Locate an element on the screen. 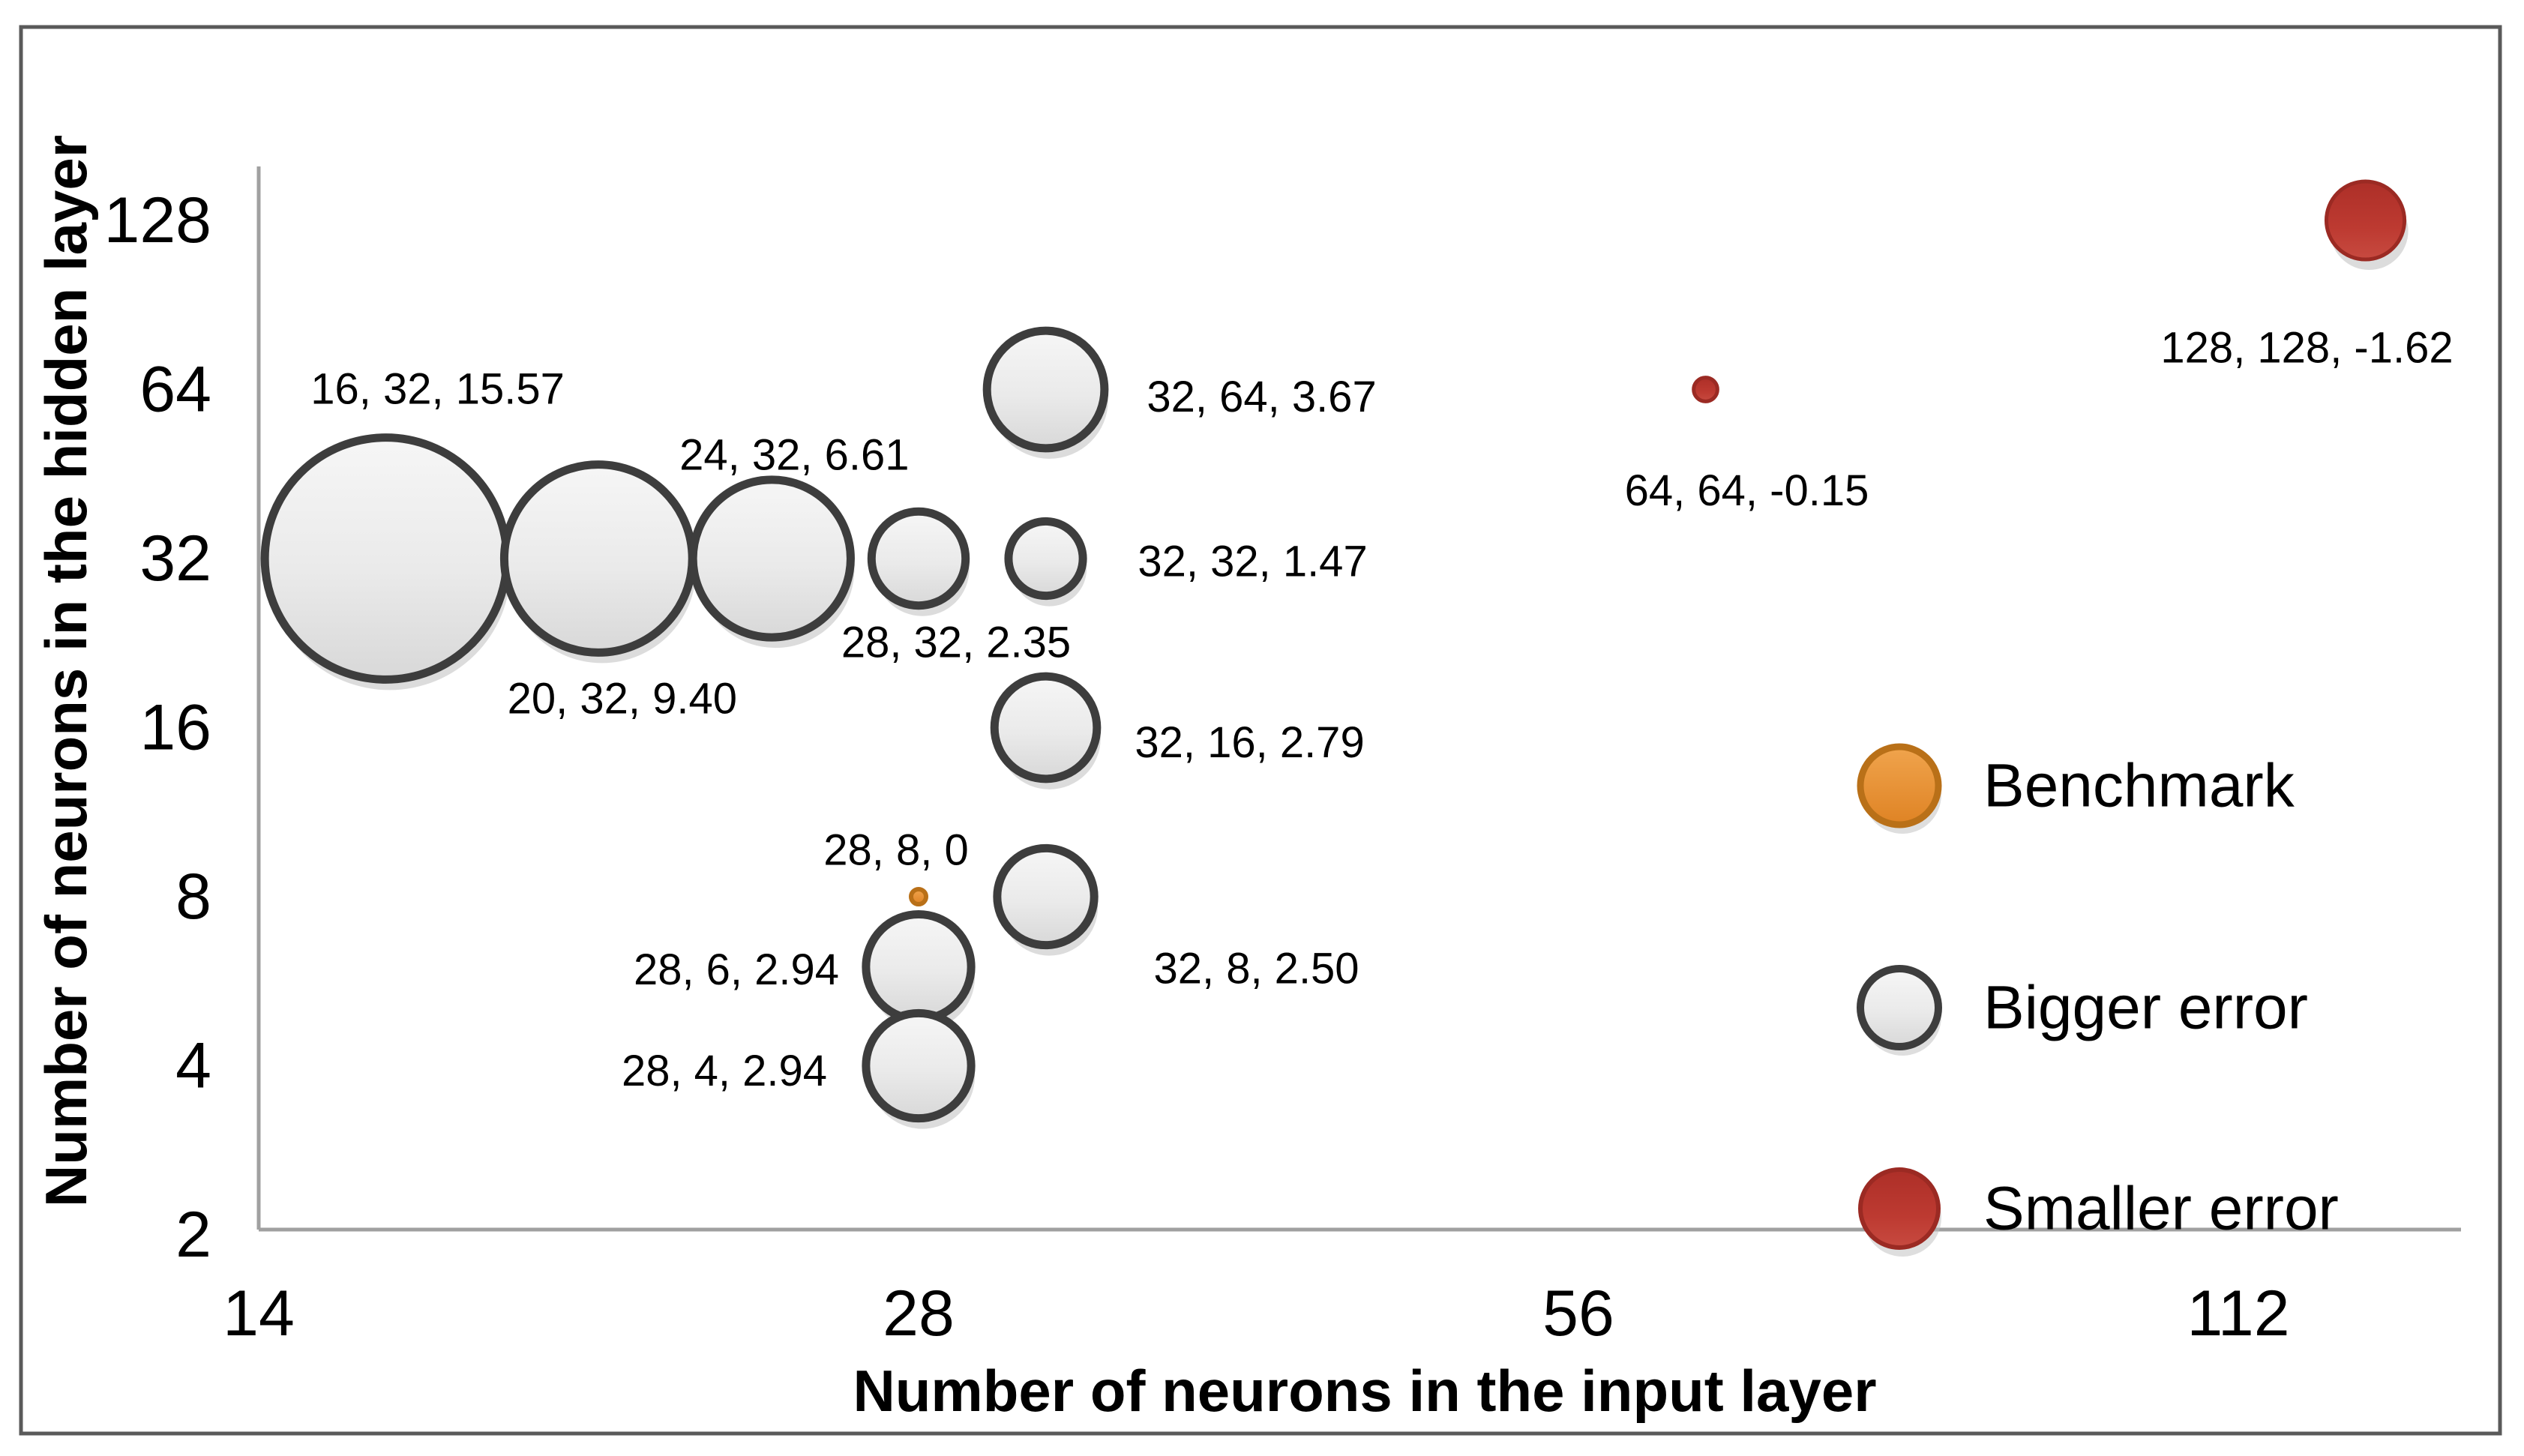 The width and height of the screenshot is (2524, 1456). legend-item: Benchmark is located at coordinates (2076, 788).